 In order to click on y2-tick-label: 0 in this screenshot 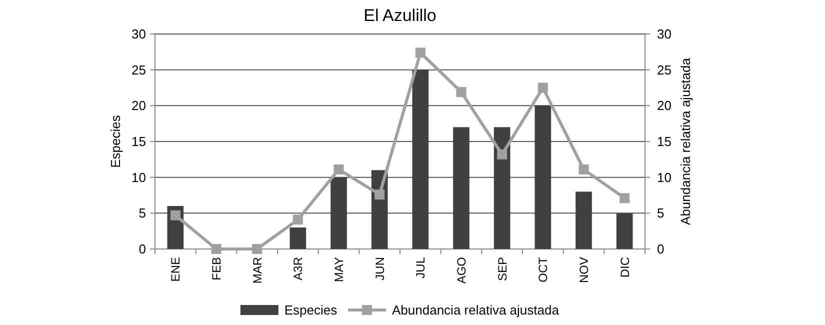, I will do `click(660, 249)`.